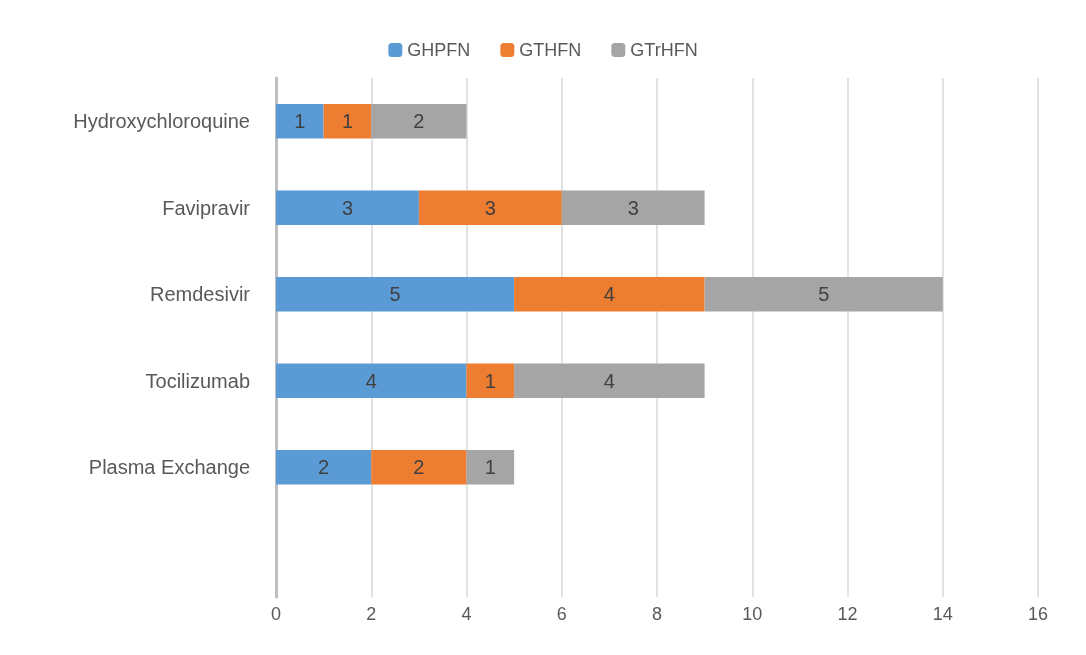 The width and height of the screenshot is (1086, 655). What do you see at coordinates (657, 614) in the screenshot?
I see `x-tick-label: 8` at bounding box center [657, 614].